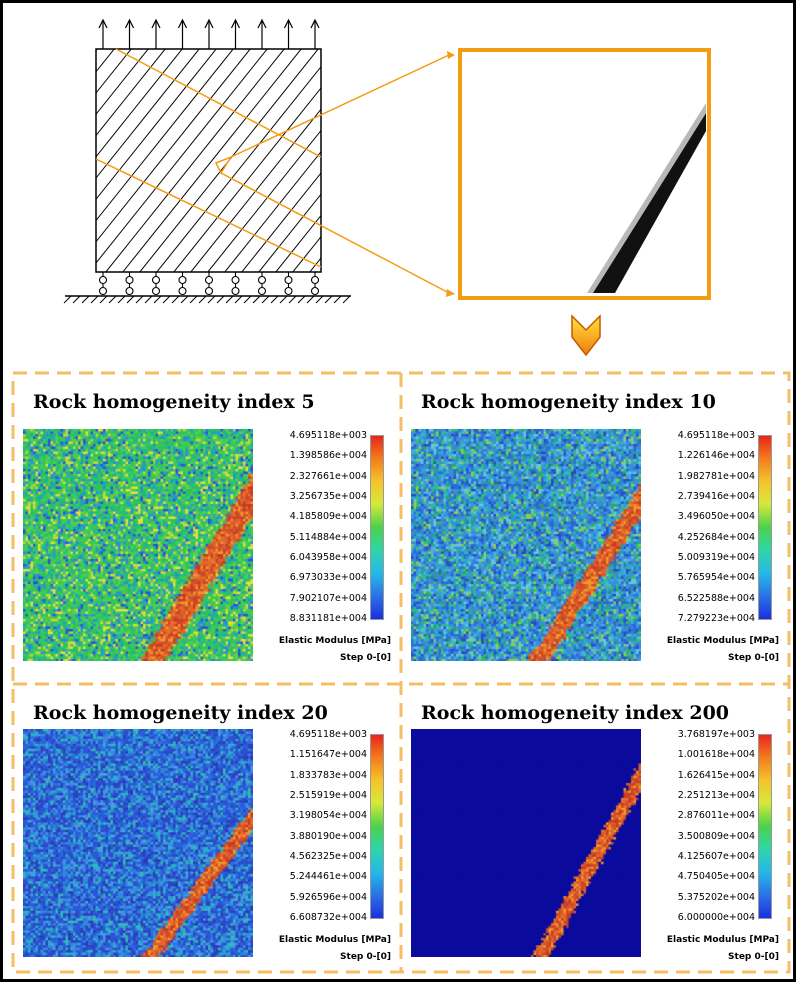 The image size is (796, 985). What do you see at coordinates (328, 836) in the screenshot?
I see `colorbar-tick: 3.880190e+004` at bounding box center [328, 836].